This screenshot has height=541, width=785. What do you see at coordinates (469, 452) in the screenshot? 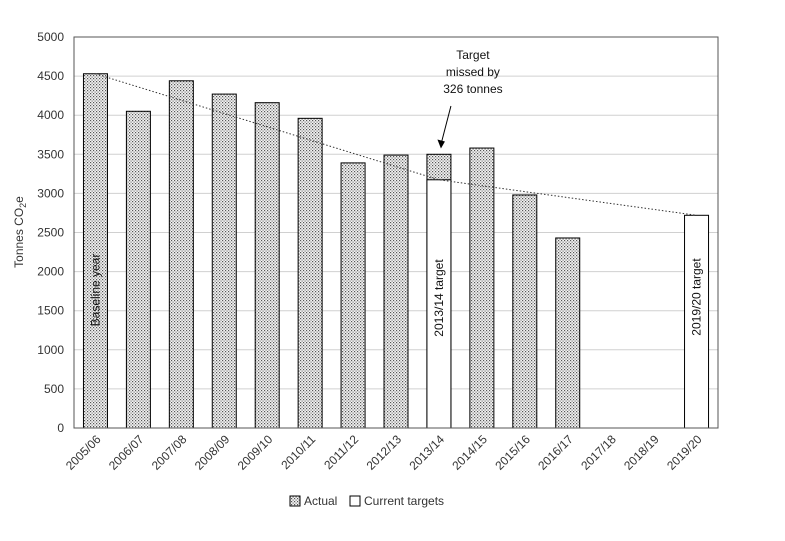
I see `x-tick-label: 2014/15` at bounding box center [469, 452].